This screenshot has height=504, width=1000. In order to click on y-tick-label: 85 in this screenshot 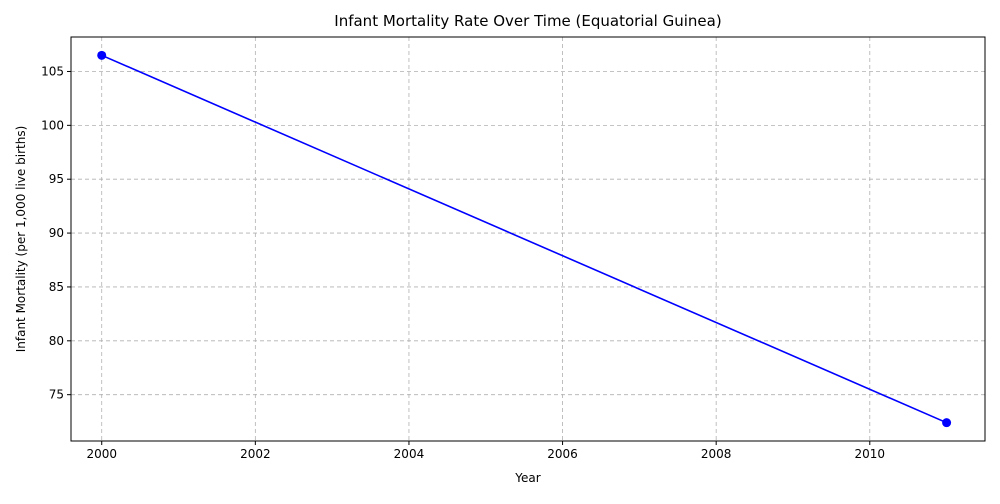, I will do `click(56, 287)`.